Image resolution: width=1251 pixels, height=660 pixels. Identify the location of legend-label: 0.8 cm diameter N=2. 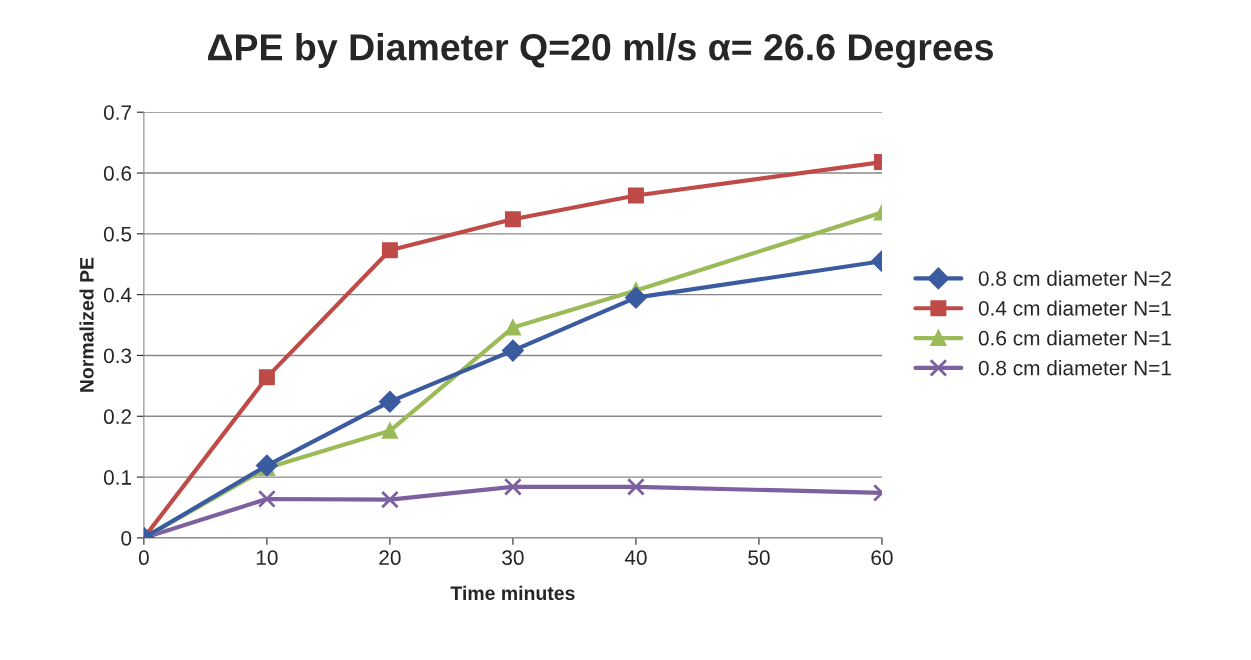
(1074, 278).